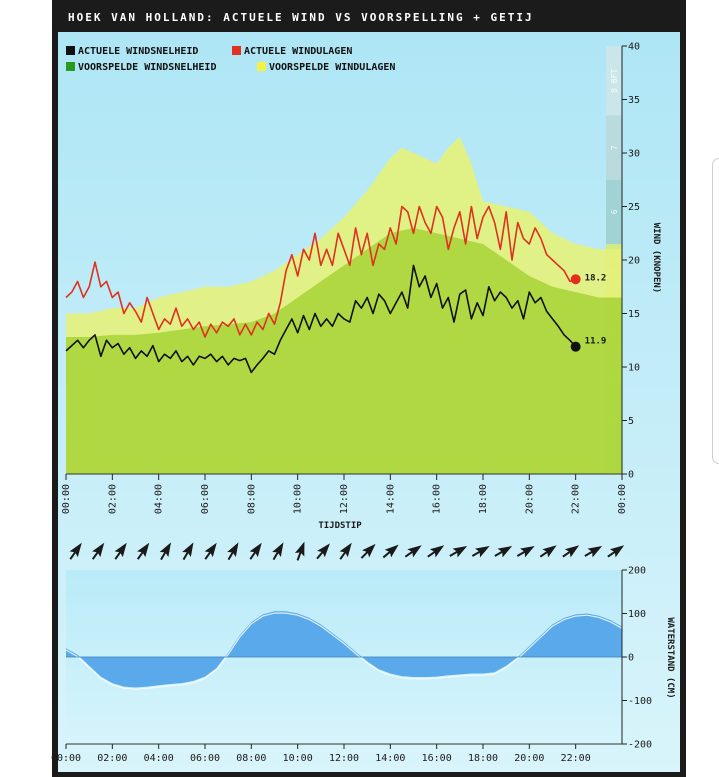 This screenshot has width=719, height=777. What do you see at coordinates (715, 311) in the screenshot?
I see `side-scroll-handle` at bounding box center [715, 311].